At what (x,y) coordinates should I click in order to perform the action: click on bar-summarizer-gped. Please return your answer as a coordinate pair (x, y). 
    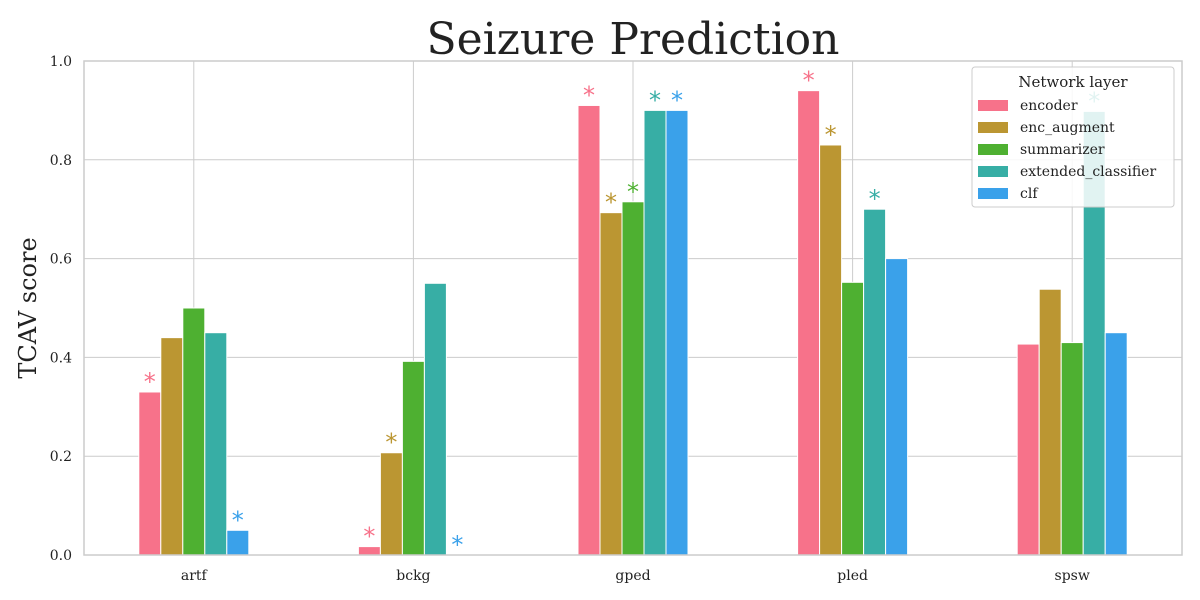
    Looking at the image, I should click on (633, 378).